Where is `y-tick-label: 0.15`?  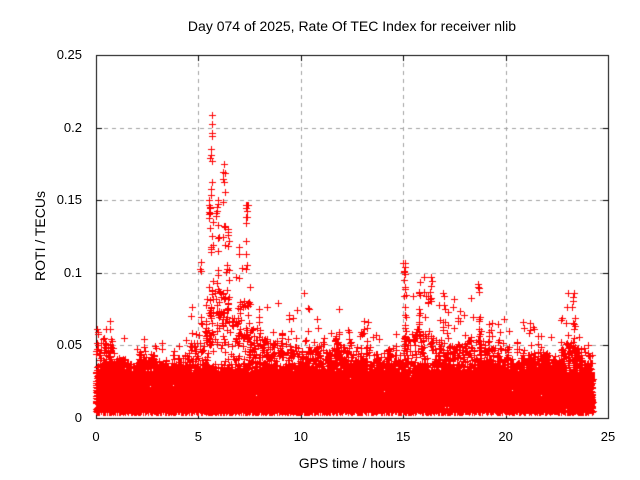 y-tick-label: 0.15 is located at coordinates (69, 200).